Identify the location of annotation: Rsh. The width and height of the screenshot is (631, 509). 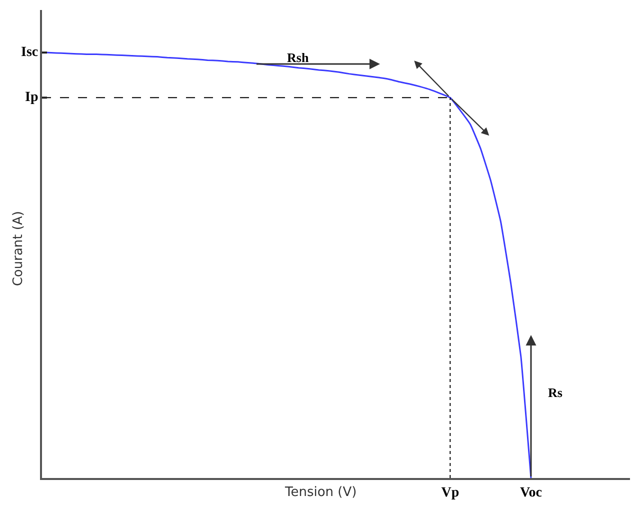
(298, 57).